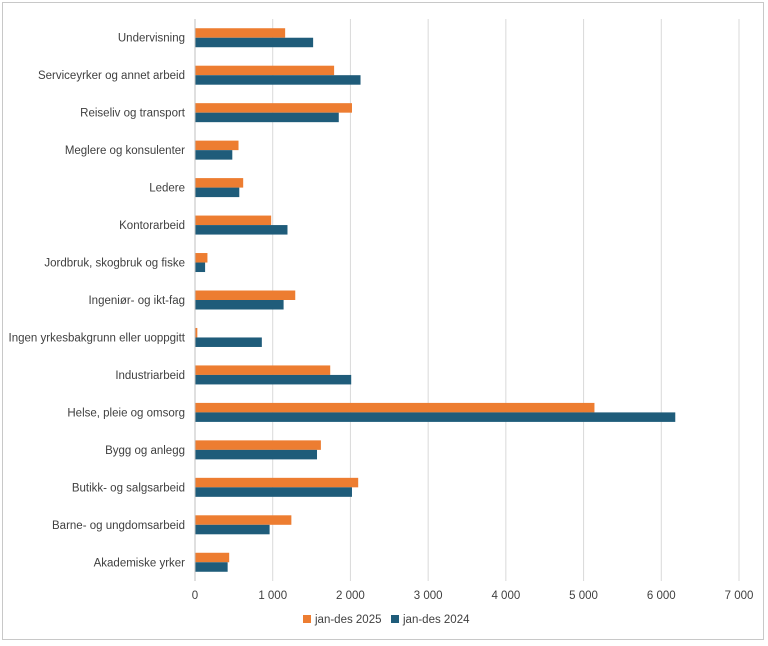  Describe the element at coordinates (277, 482) in the screenshot. I see `bar-butikk-og-salgsarbeid-jan-des-2025` at that location.